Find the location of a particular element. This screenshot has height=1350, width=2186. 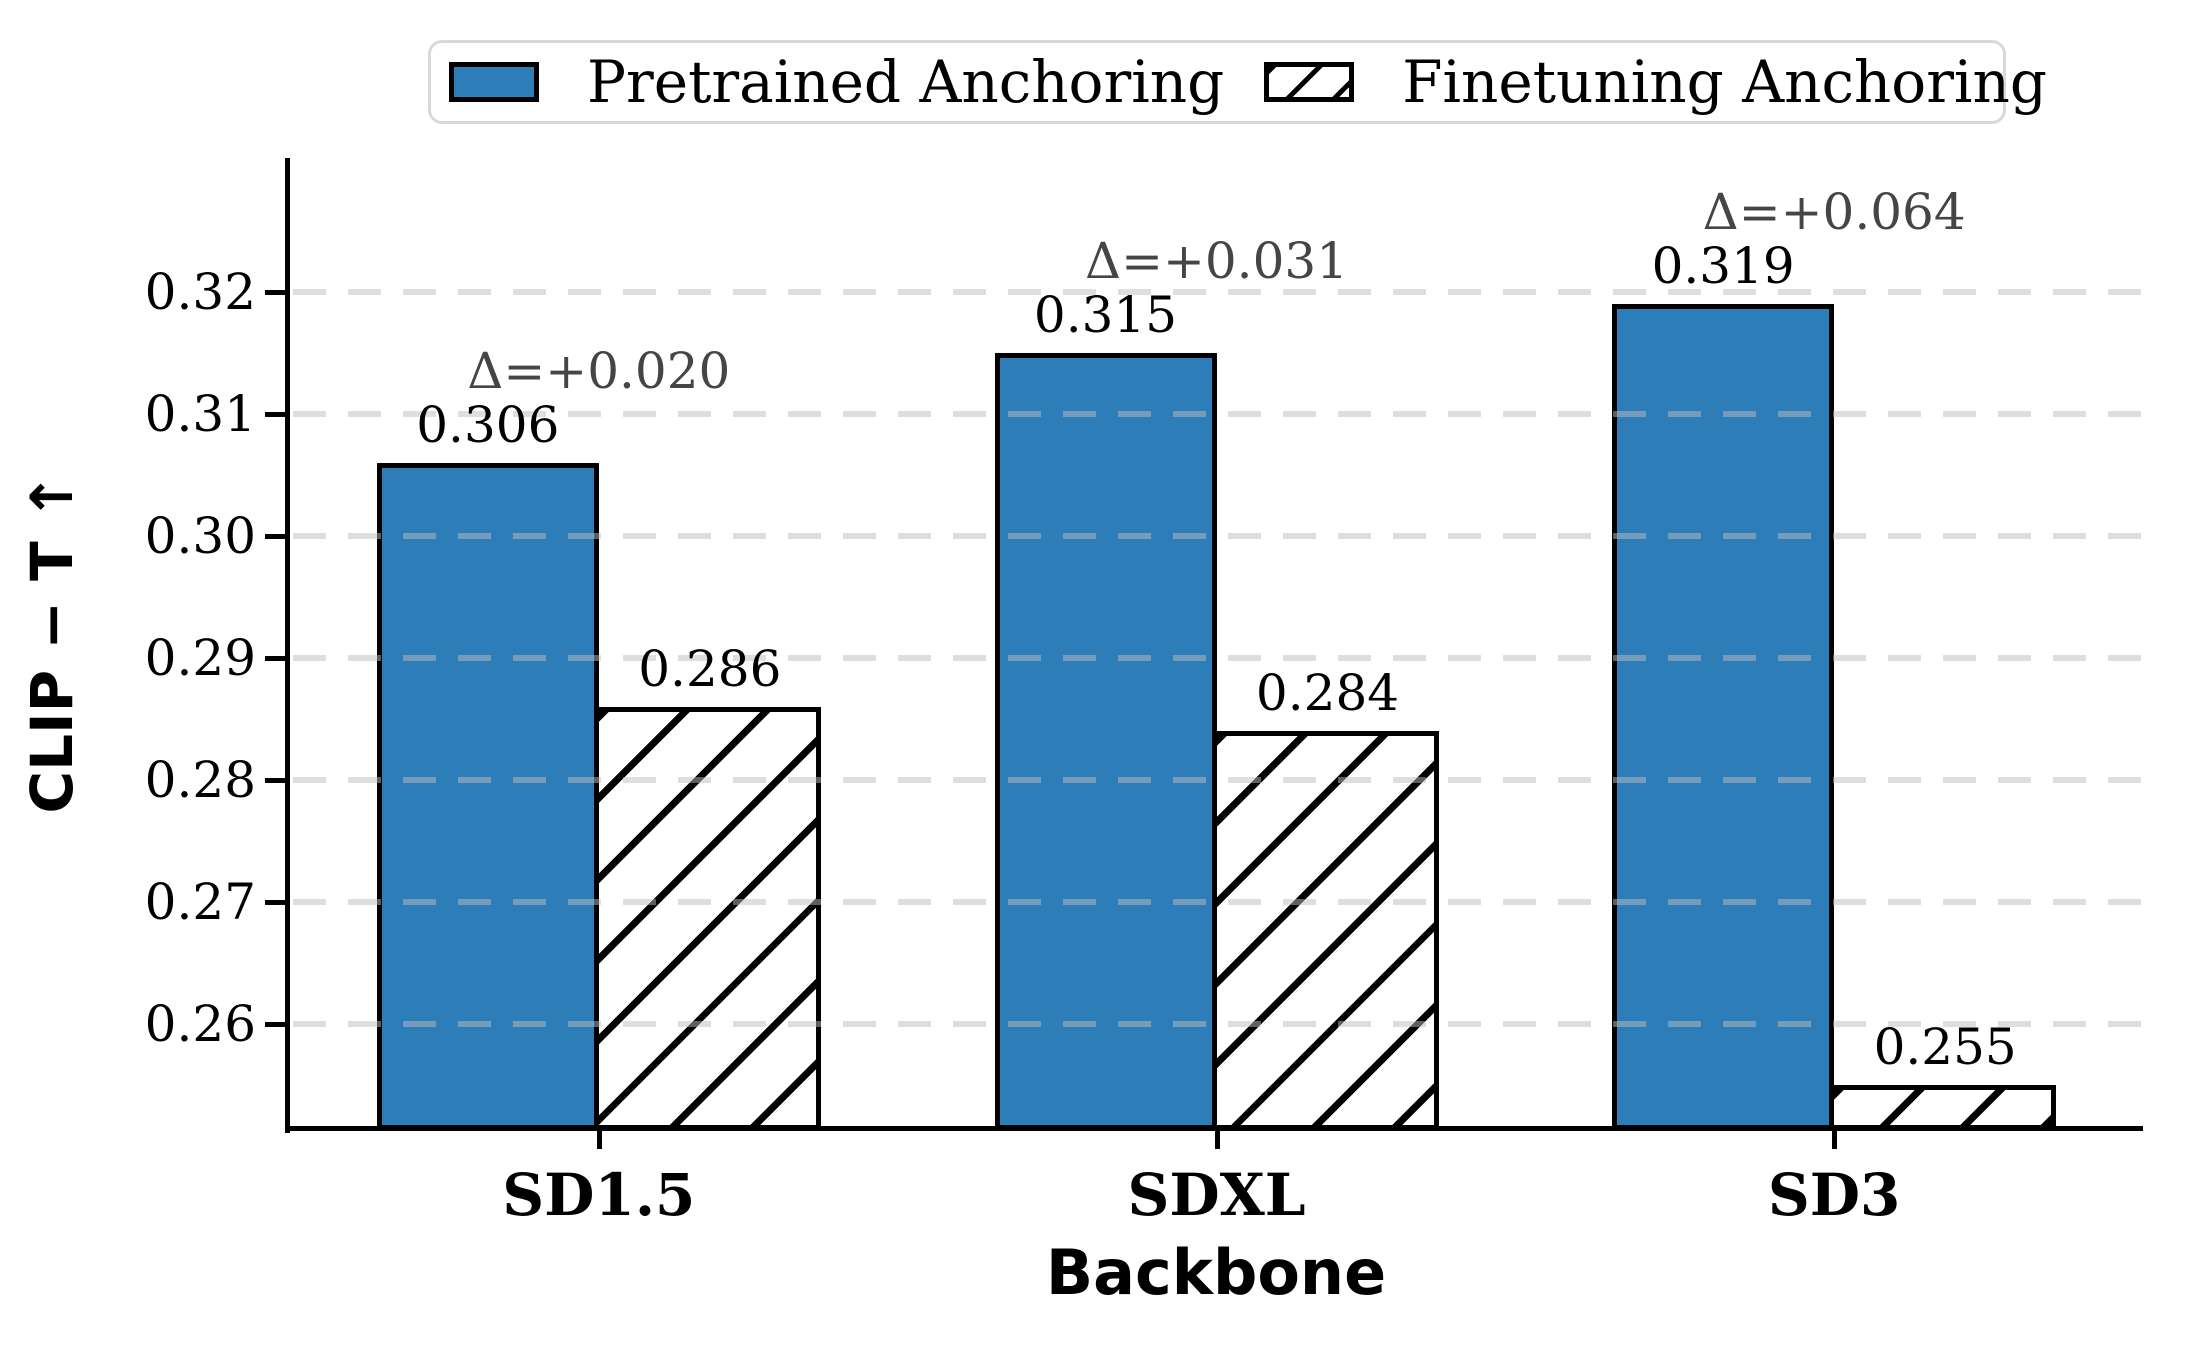

bar-value-label-finetuning-anchoring-sd3: 0.255 is located at coordinates (1945, 1047).